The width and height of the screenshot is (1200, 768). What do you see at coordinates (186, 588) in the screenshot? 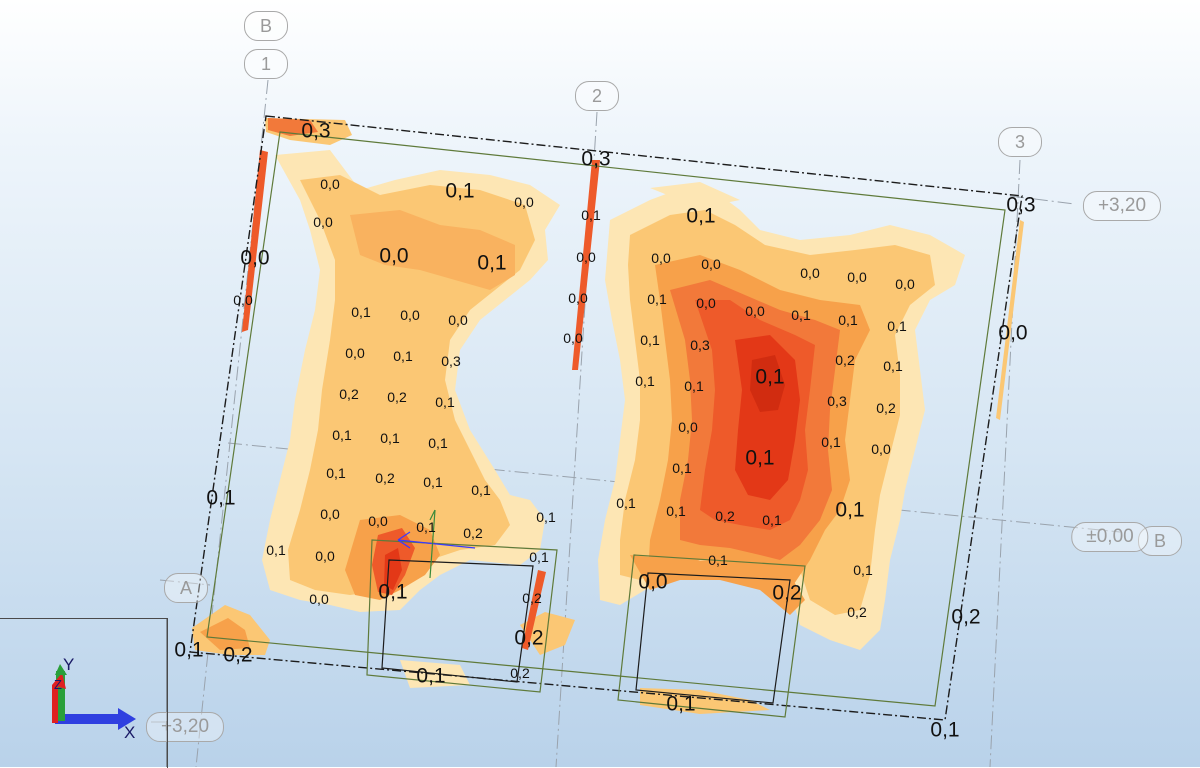
I see `grid-axis-a: A` at bounding box center [186, 588].